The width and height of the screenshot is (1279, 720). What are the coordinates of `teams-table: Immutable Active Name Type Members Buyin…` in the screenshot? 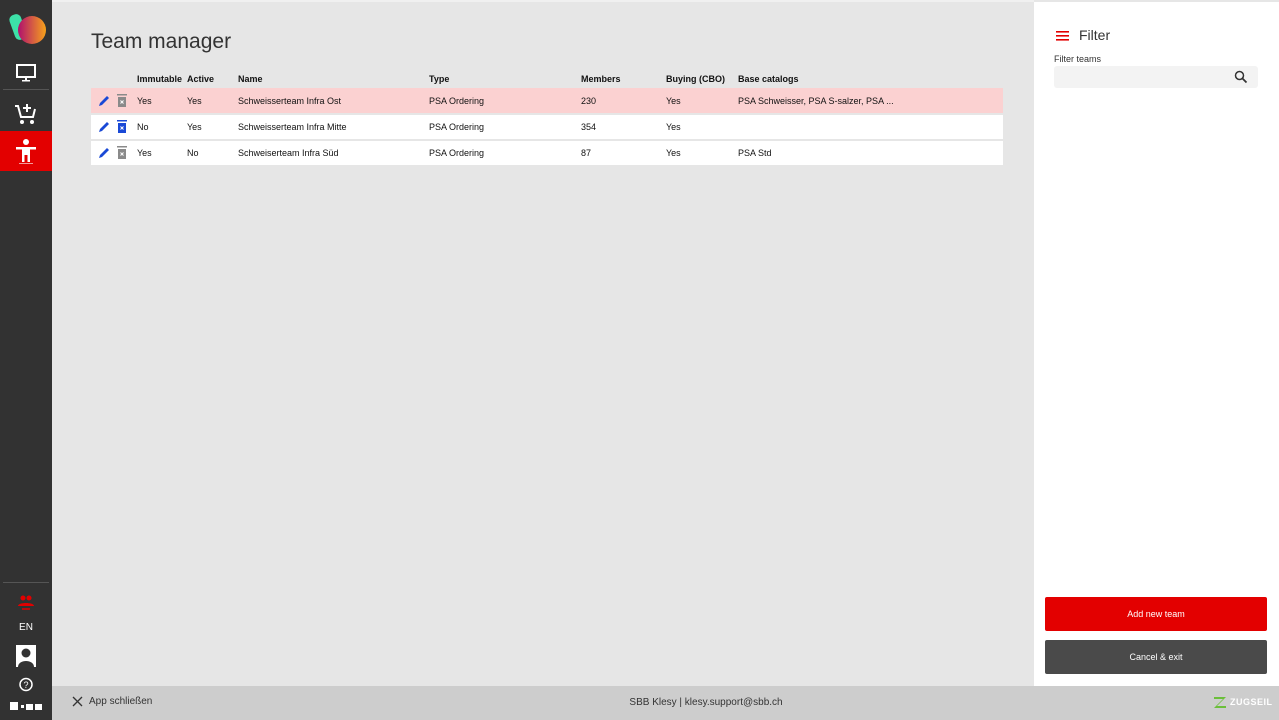 It's located at (547, 118).